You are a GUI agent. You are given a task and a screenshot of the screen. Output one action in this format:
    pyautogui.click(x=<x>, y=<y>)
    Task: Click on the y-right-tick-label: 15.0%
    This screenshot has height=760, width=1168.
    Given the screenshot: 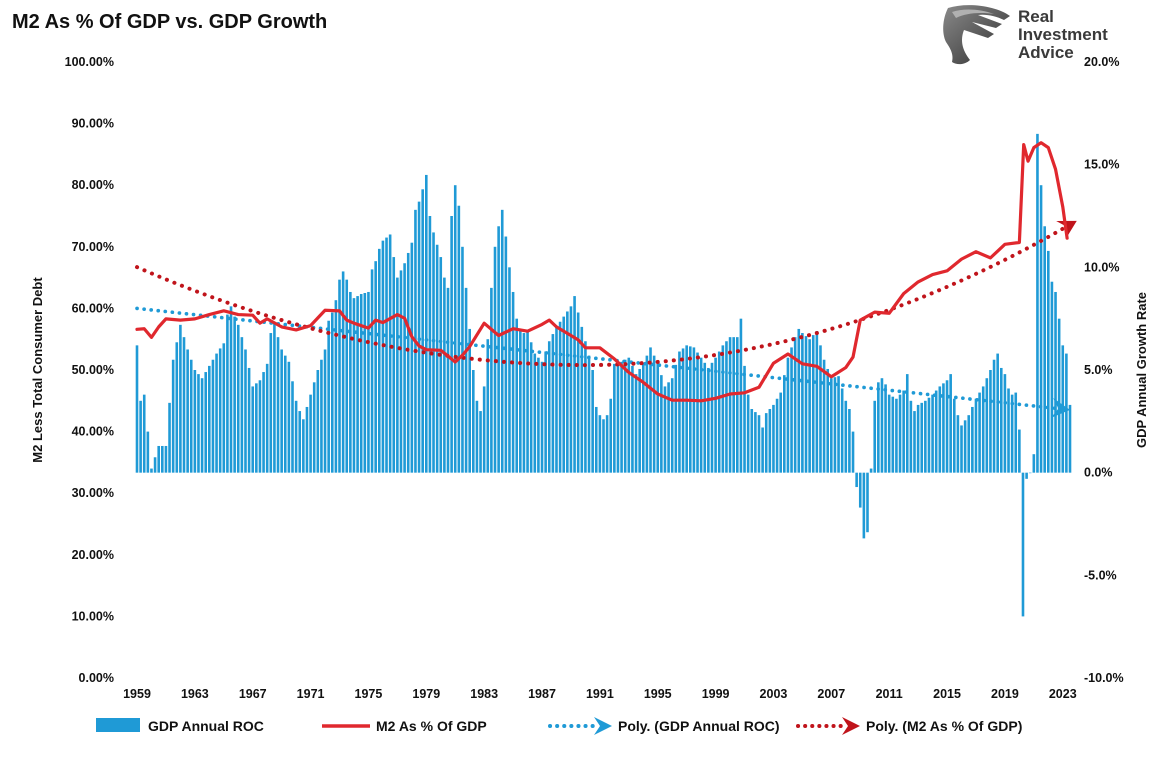 What is the action you would take?
    pyautogui.click(x=1101, y=165)
    